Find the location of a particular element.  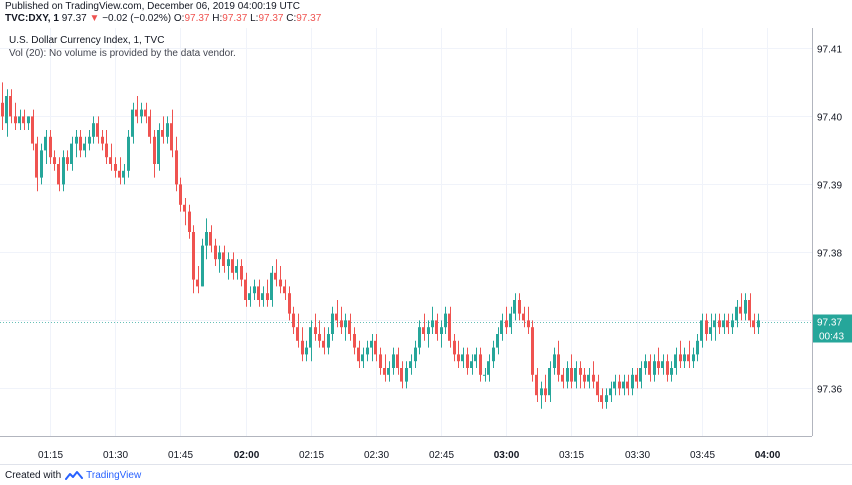

x-tick-label: 04:00 is located at coordinates (768, 455).